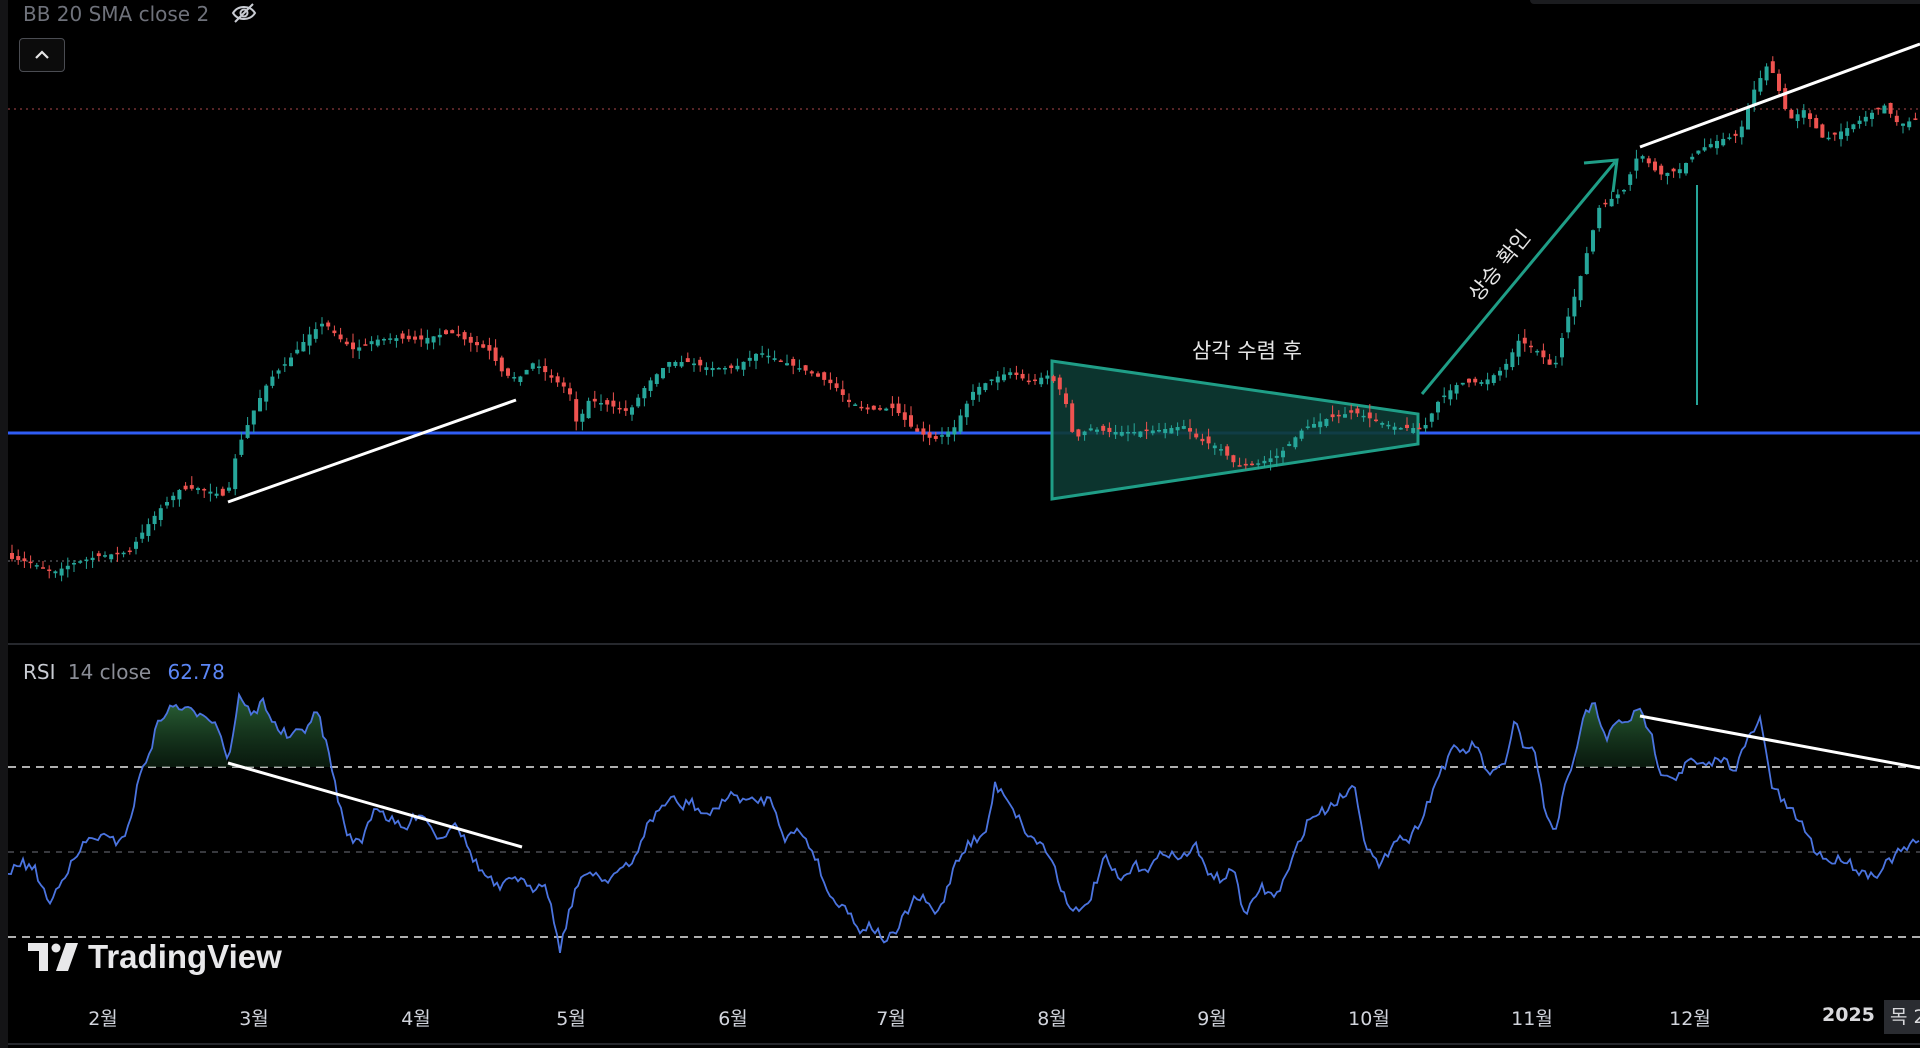 This screenshot has height=1048, width=1920. What do you see at coordinates (185, 956) in the screenshot?
I see `tradingview-logo-text: TradingView` at bounding box center [185, 956].